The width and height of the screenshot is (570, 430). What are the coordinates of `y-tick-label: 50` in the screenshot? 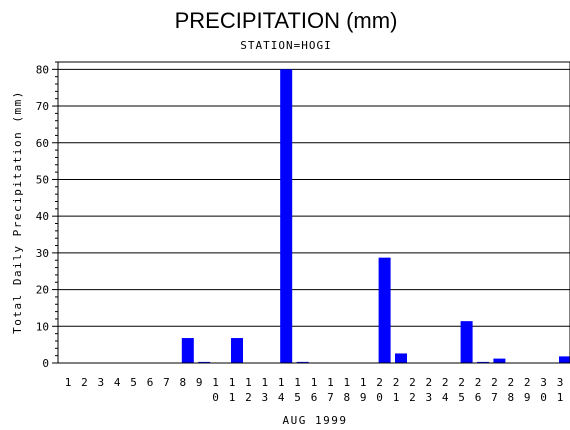 It's located at (42, 179).